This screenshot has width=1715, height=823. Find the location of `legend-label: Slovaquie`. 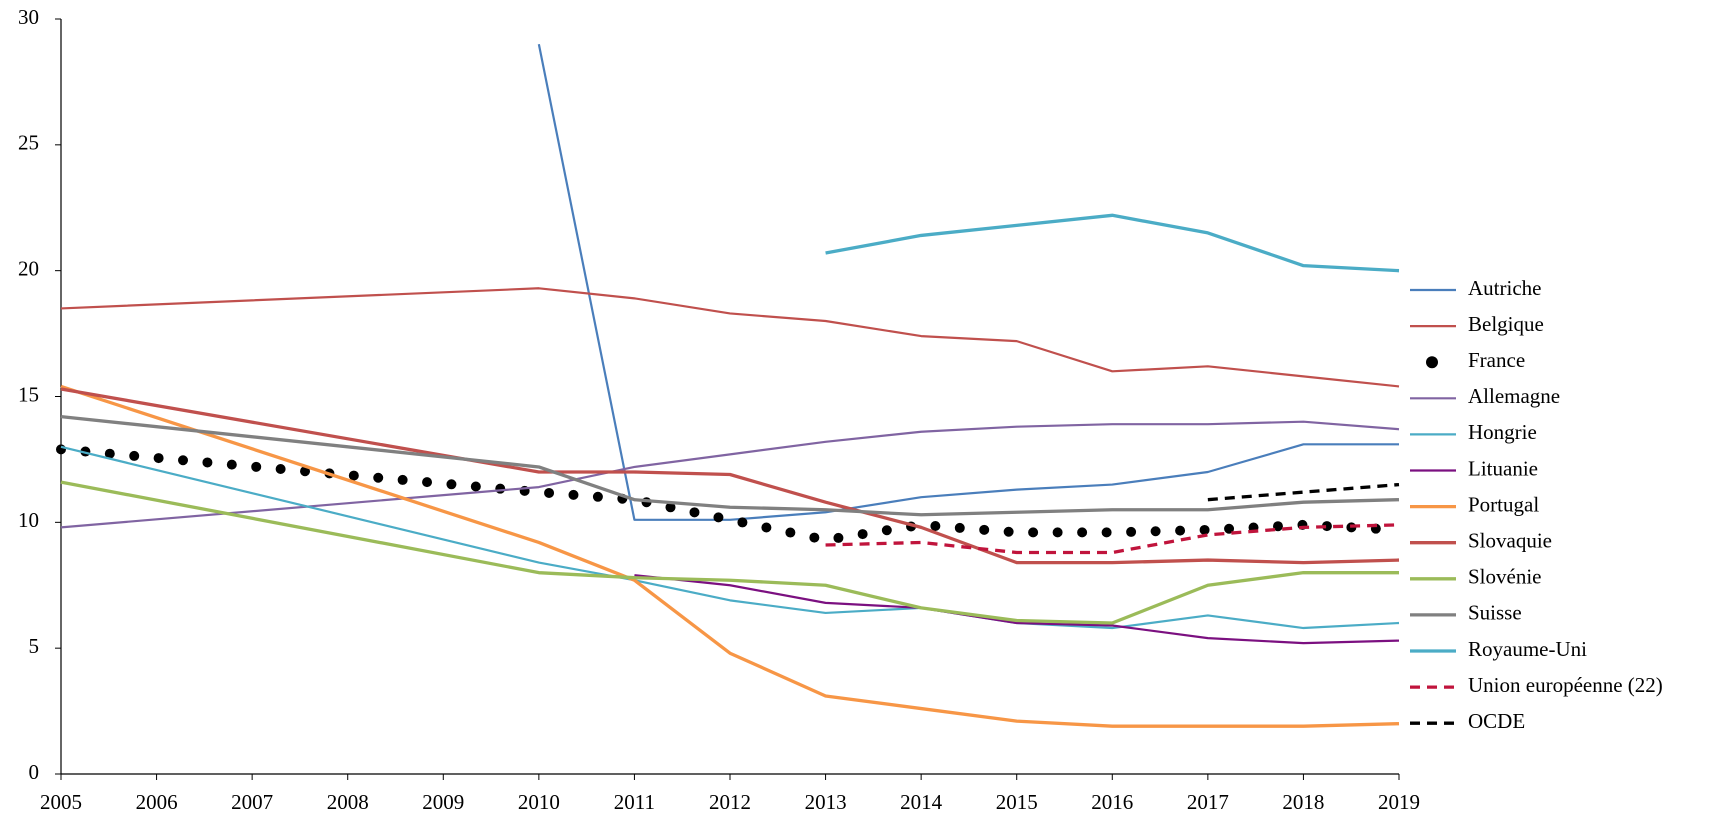

legend-label: Slovaquie is located at coordinates (1510, 541).